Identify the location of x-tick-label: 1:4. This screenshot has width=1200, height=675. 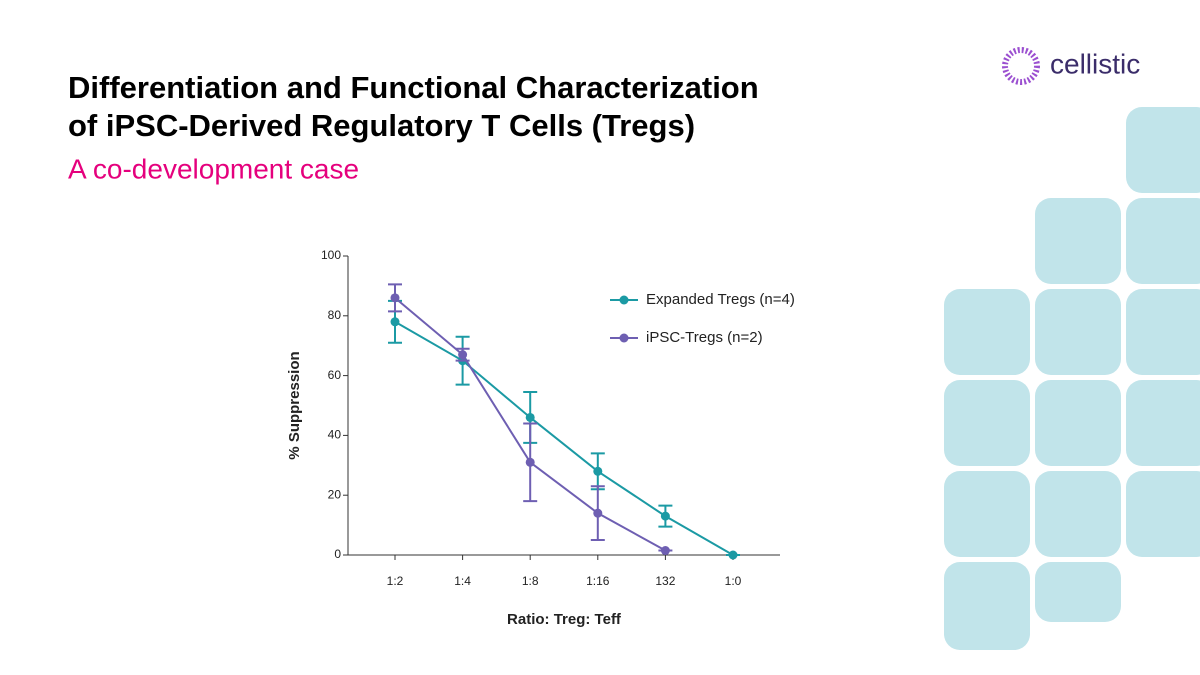
(462, 581).